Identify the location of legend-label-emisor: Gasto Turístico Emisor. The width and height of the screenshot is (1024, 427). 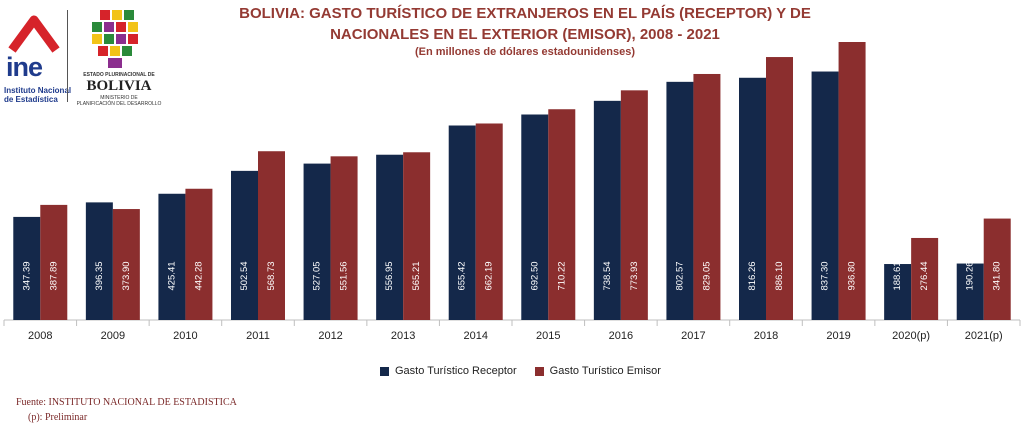
(605, 371).